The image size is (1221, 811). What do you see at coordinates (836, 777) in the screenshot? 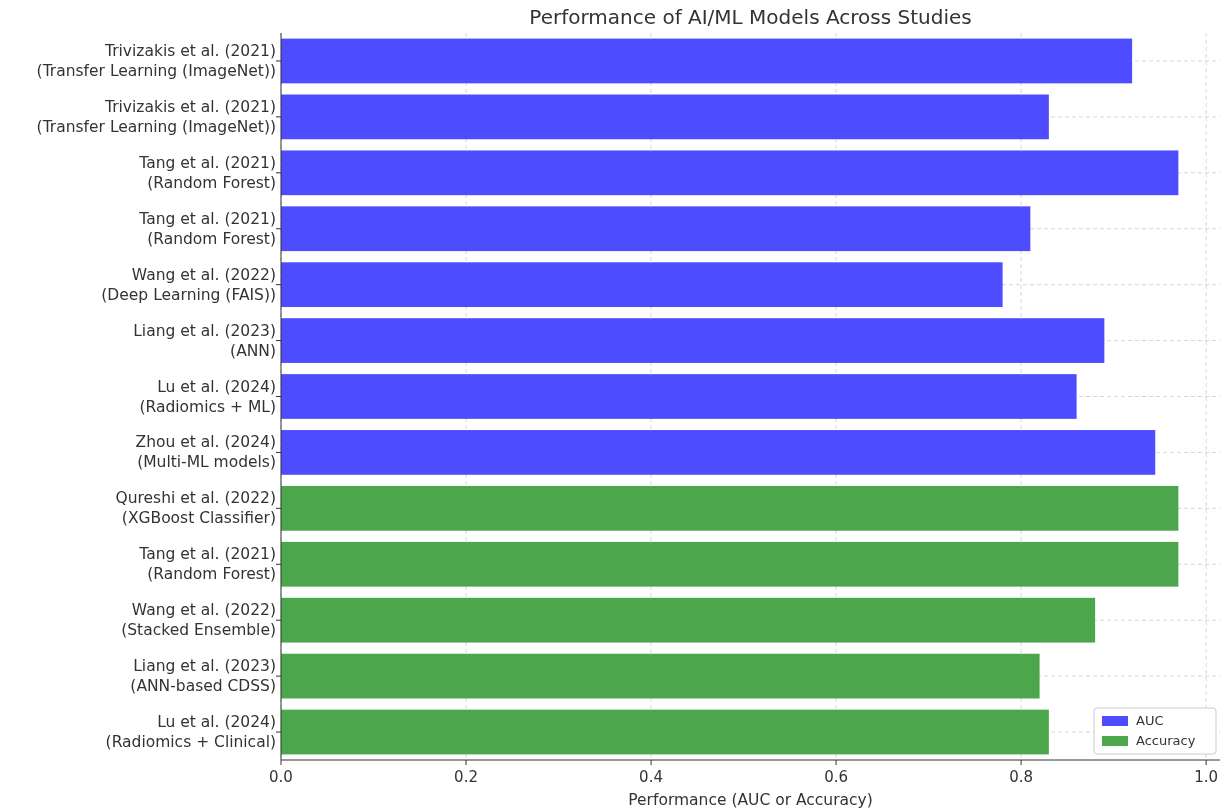
I see `x-tick-label: 0.6` at bounding box center [836, 777].